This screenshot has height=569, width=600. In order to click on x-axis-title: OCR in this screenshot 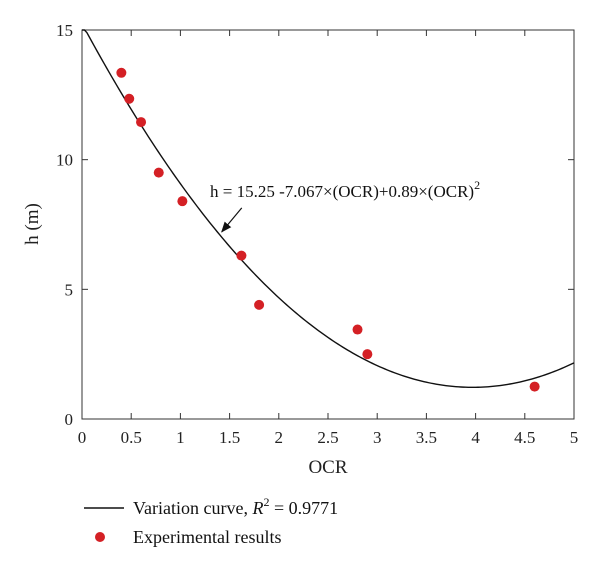, I will do `click(327, 467)`.